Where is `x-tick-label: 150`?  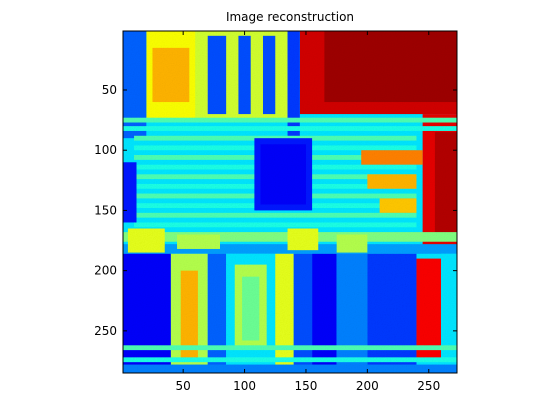 x-tick-label: 150 is located at coordinates (306, 386).